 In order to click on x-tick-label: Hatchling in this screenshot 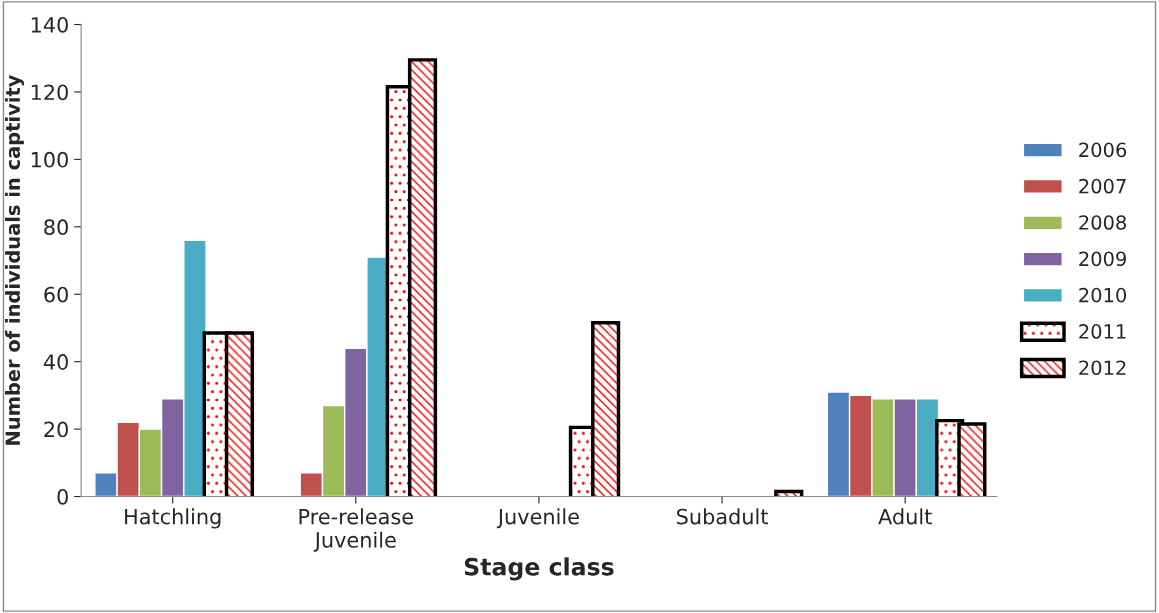, I will do `click(173, 518)`.